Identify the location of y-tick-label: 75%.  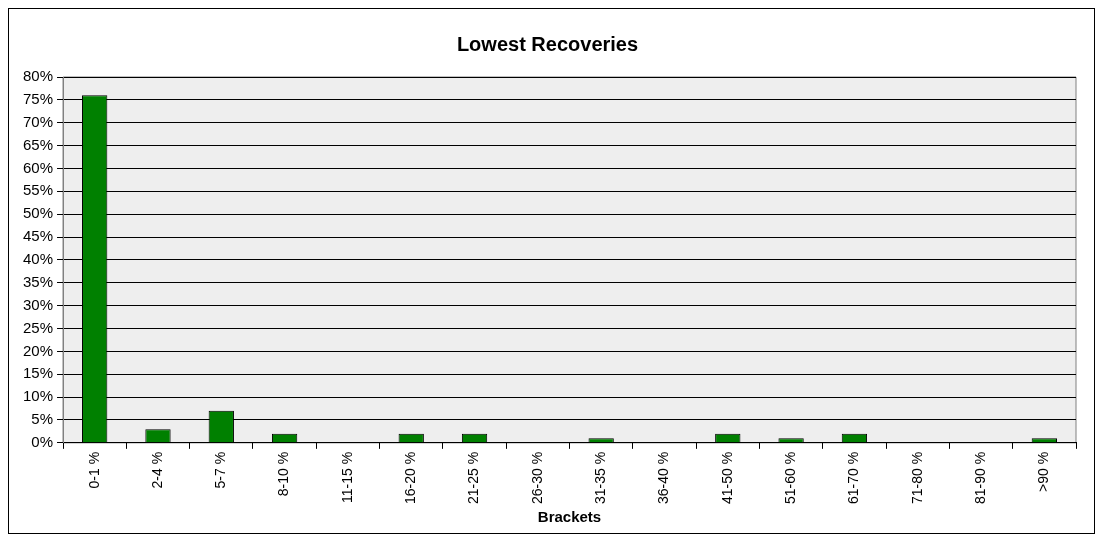
(38, 99).